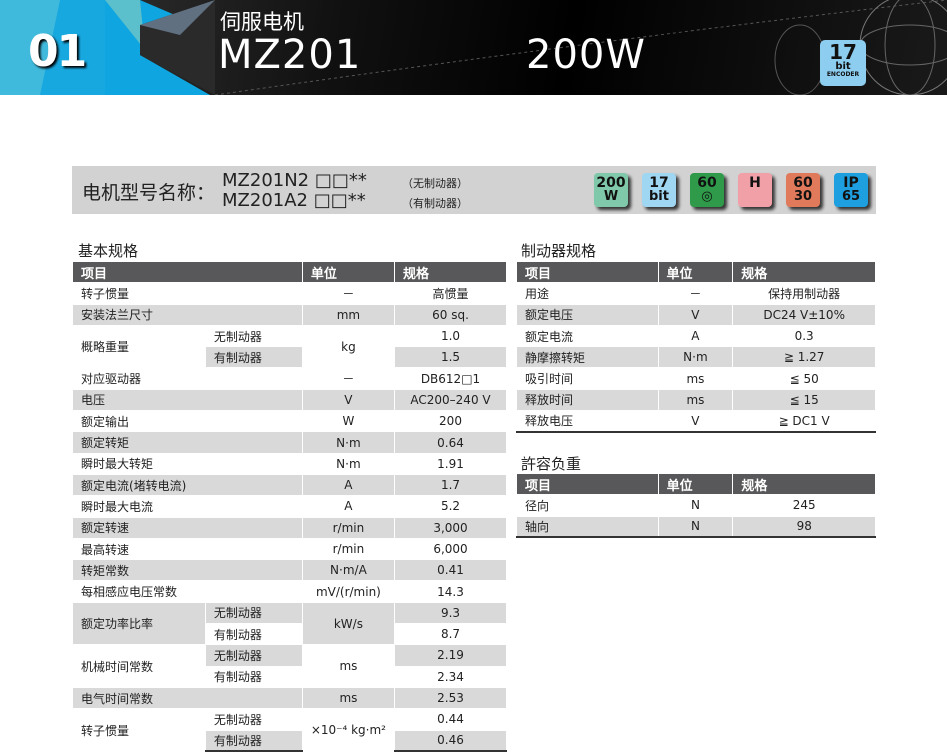 Image resolution: width=947 pixels, height=752 pixels. I want to click on table-row: 用途－保持用制动器, so click(696, 293).